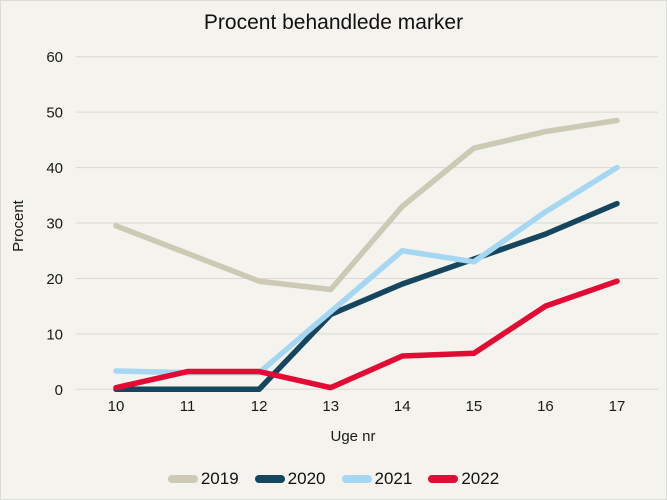  What do you see at coordinates (333, 22) in the screenshot?
I see `chart-title: Procent behandlede marker` at bounding box center [333, 22].